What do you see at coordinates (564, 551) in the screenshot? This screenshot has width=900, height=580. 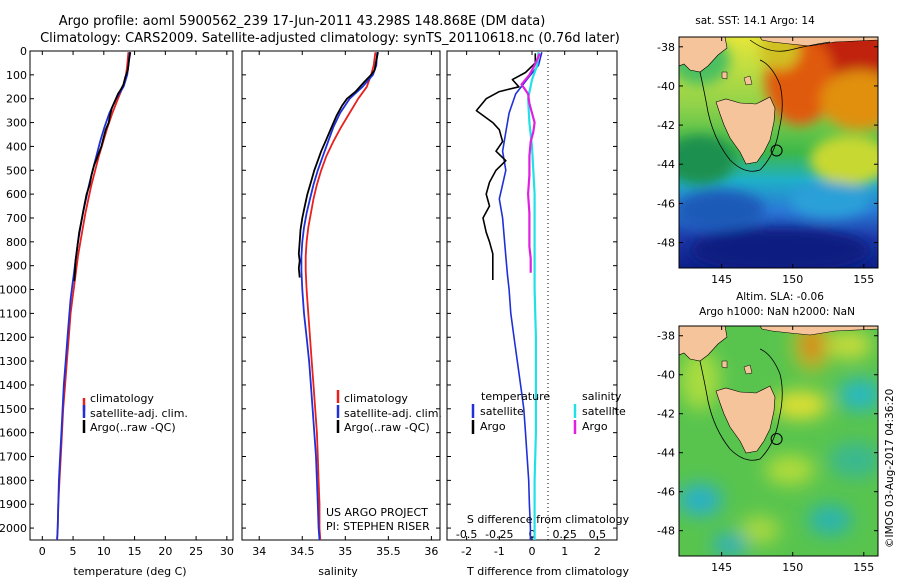 I see `x-tick-label: 1` at bounding box center [564, 551].